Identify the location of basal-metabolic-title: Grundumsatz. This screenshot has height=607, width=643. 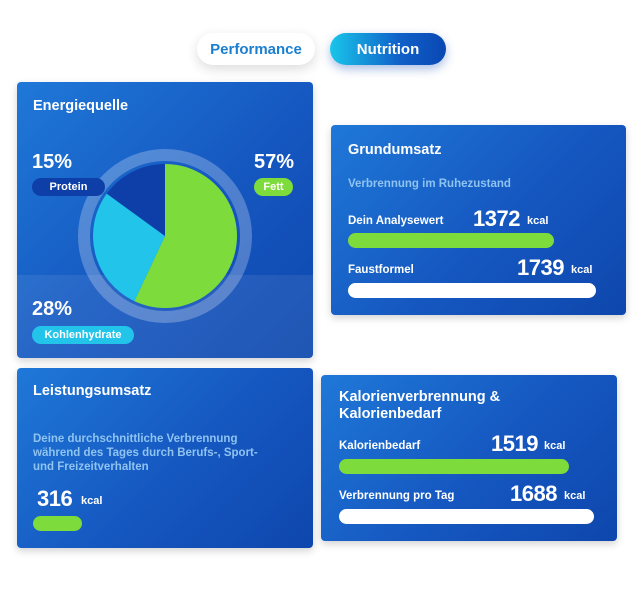
(395, 150).